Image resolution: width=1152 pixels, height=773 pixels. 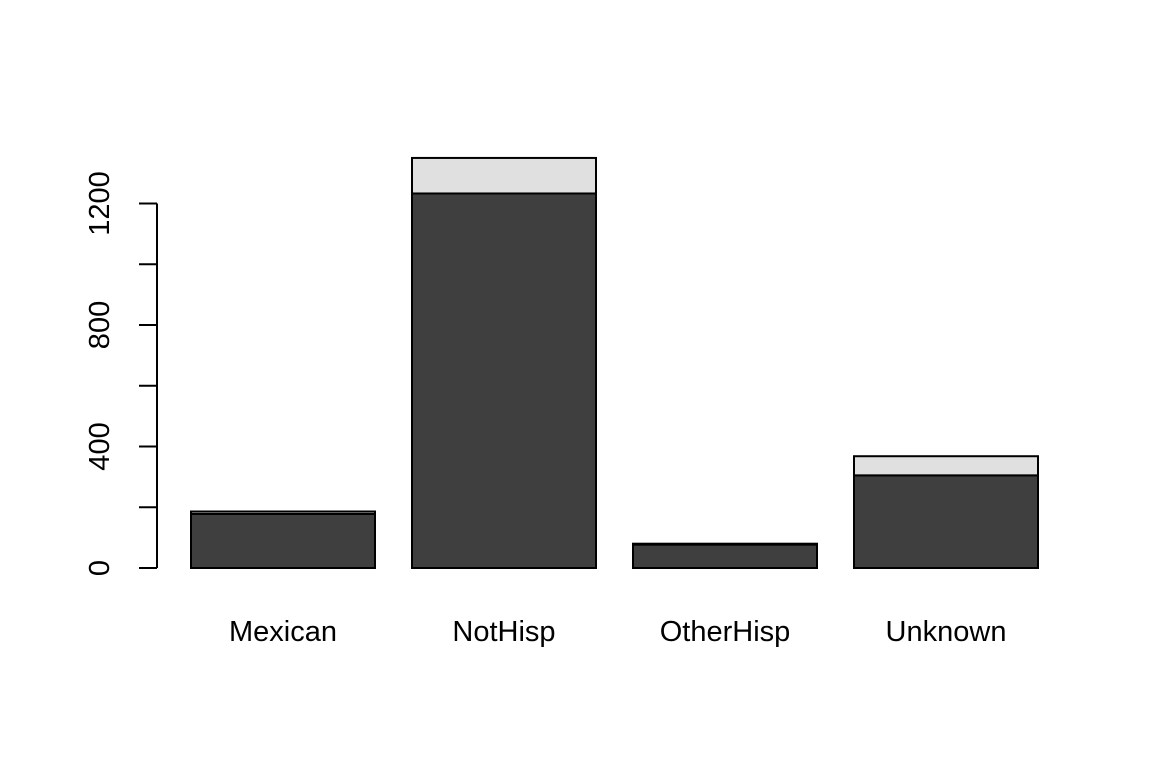 What do you see at coordinates (100, 446) in the screenshot?
I see `y-tick-label-400: 400` at bounding box center [100, 446].